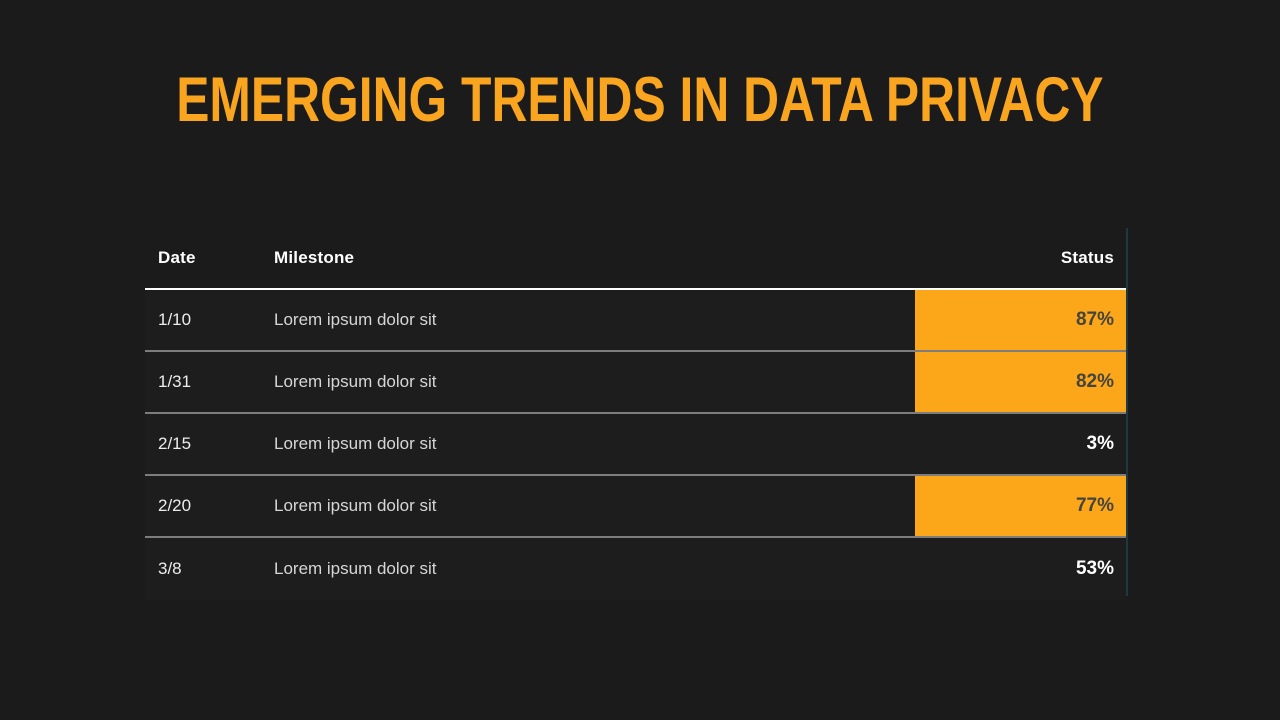 The height and width of the screenshot is (720, 1280). Describe the element at coordinates (175, 505) in the screenshot. I see `row-date: 2/20` at that location.